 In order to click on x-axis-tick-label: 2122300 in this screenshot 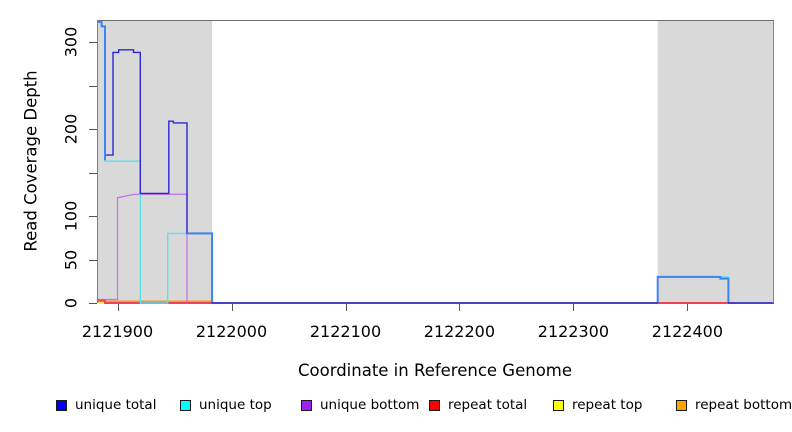, I will do `click(573, 331)`.